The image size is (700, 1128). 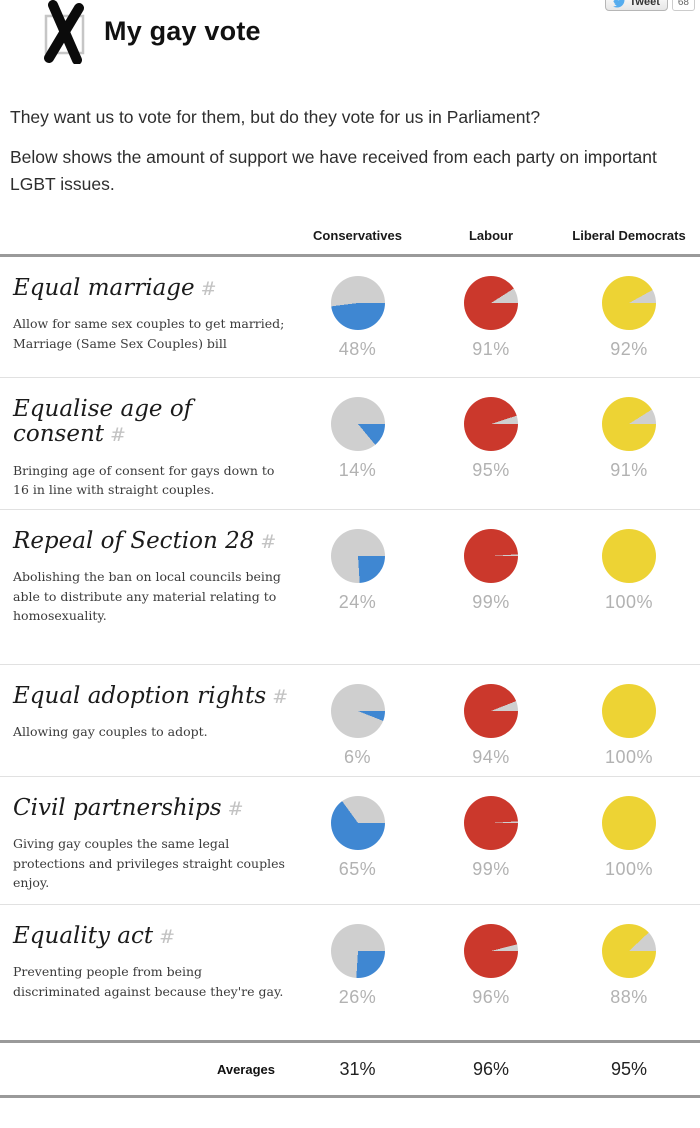 What do you see at coordinates (350, 1041) in the screenshot?
I see `averages-top-divider` at bounding box center [350, 1041].